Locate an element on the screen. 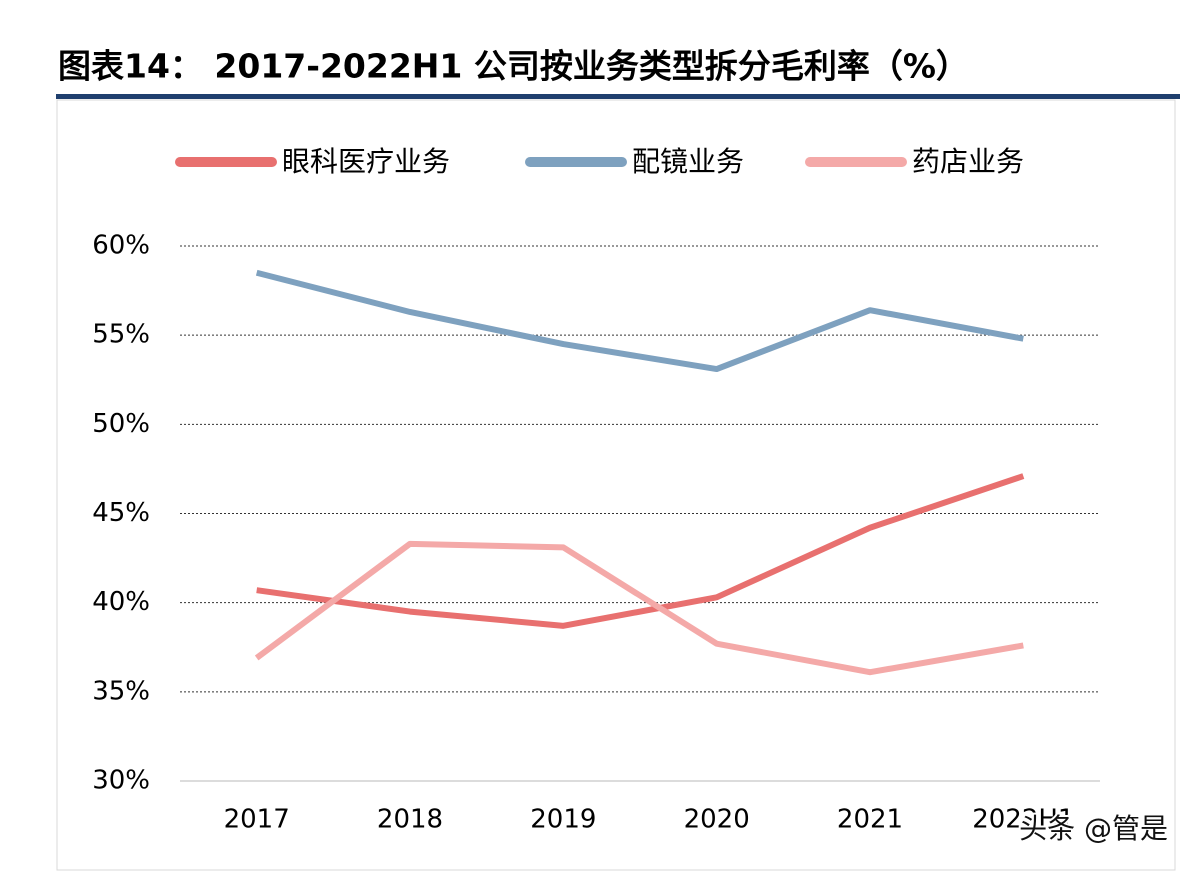  y-tick-label: 55% is located at coordinates (121, 335).